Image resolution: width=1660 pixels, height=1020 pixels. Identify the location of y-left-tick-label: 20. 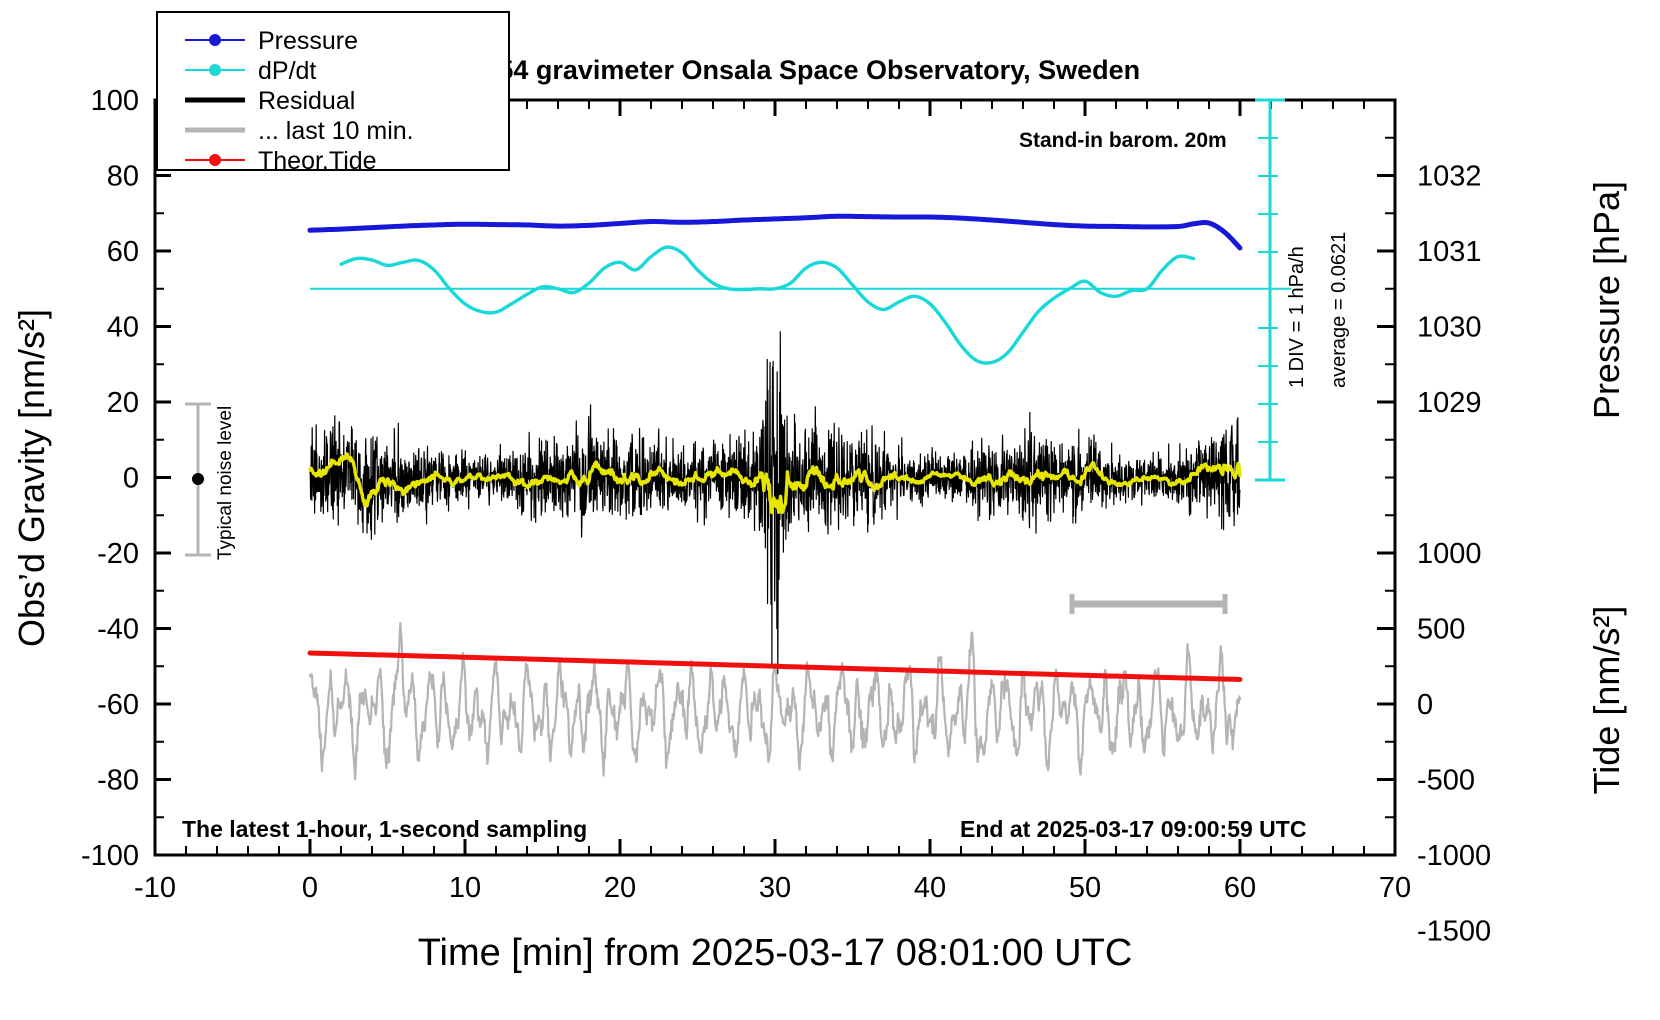
(123, 403).